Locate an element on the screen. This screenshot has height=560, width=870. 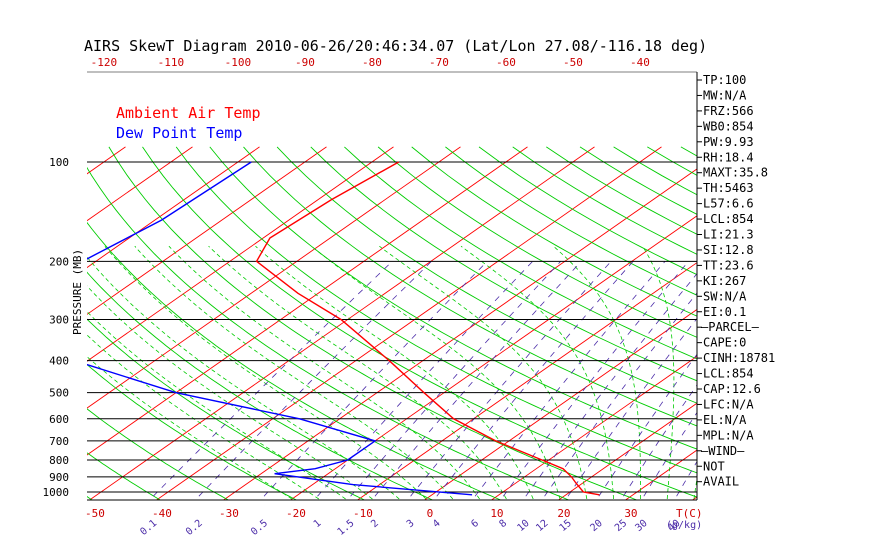
mixing-ratio-unit-label: (g/kg) is located at coordinates (684, 525).